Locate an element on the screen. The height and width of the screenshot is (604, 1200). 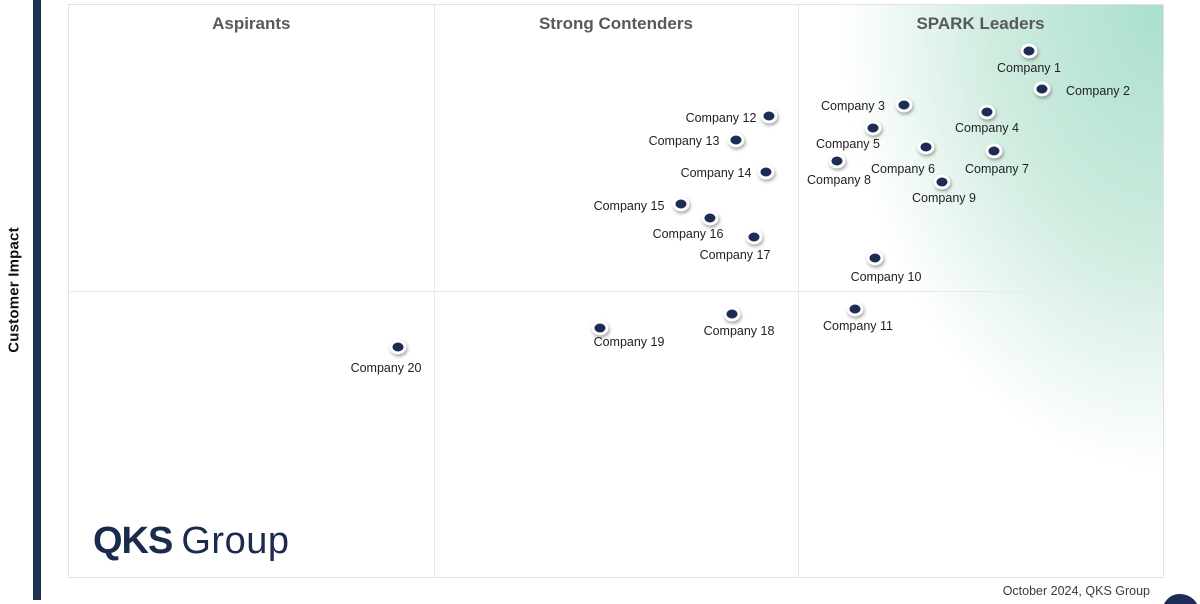
company-label: Company 5 is located at coordinates (848, 144).